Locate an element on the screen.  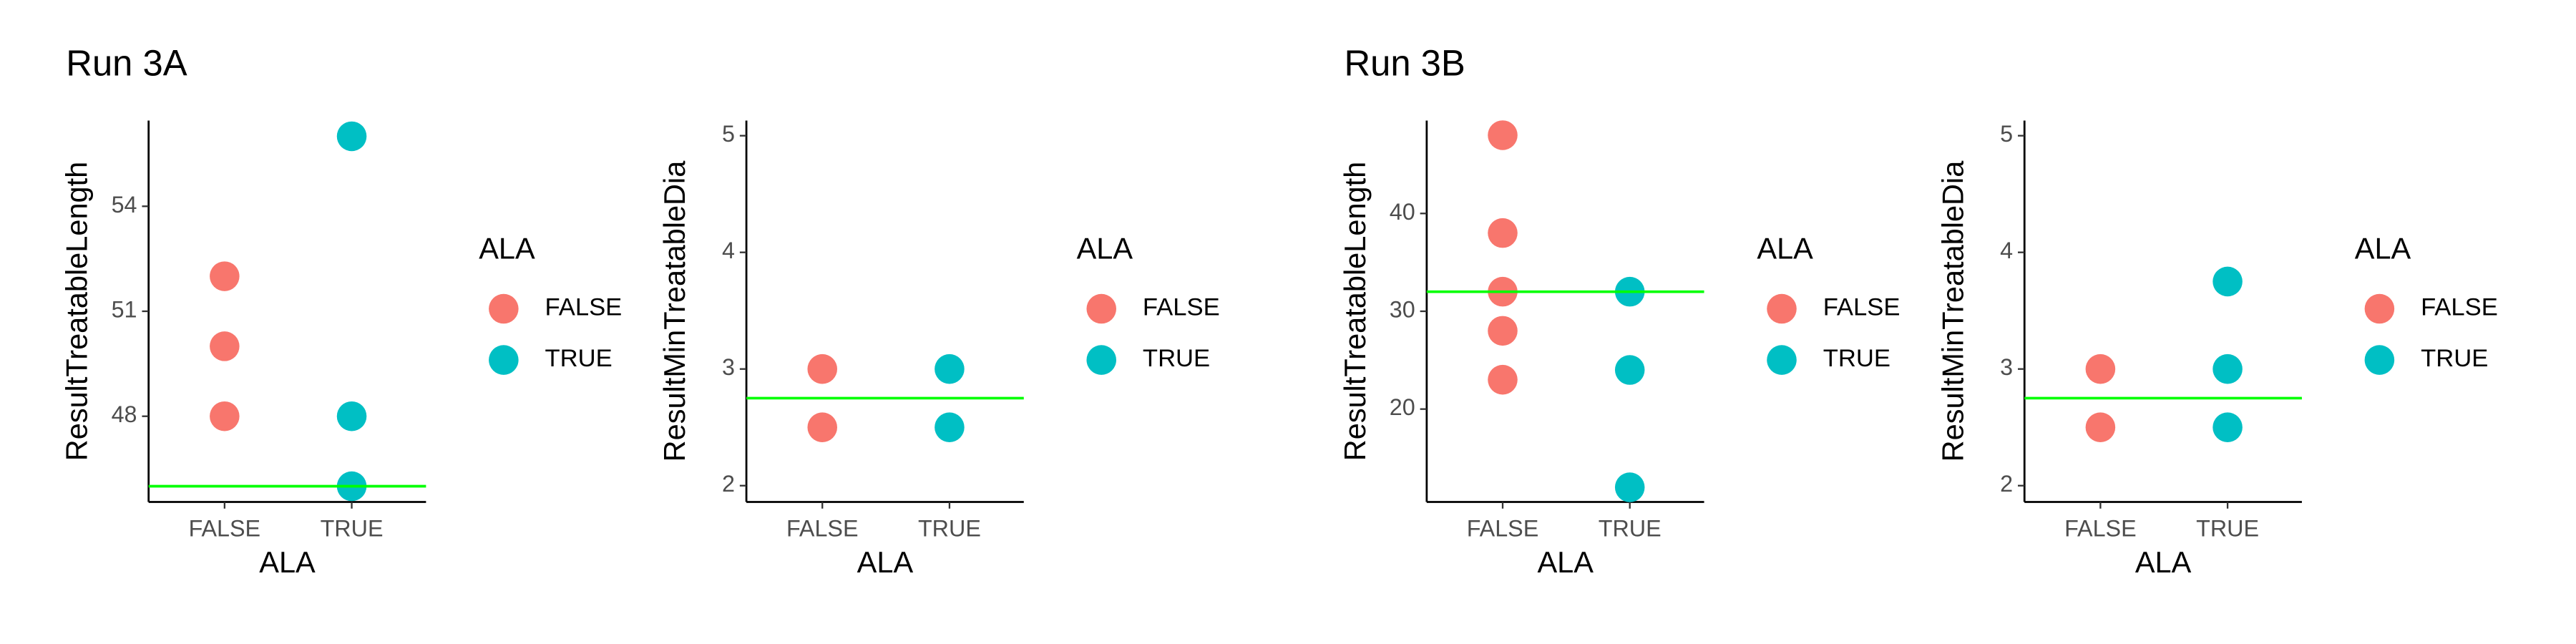
y-tick-label: 30 is located at coordinates (1402, 310).